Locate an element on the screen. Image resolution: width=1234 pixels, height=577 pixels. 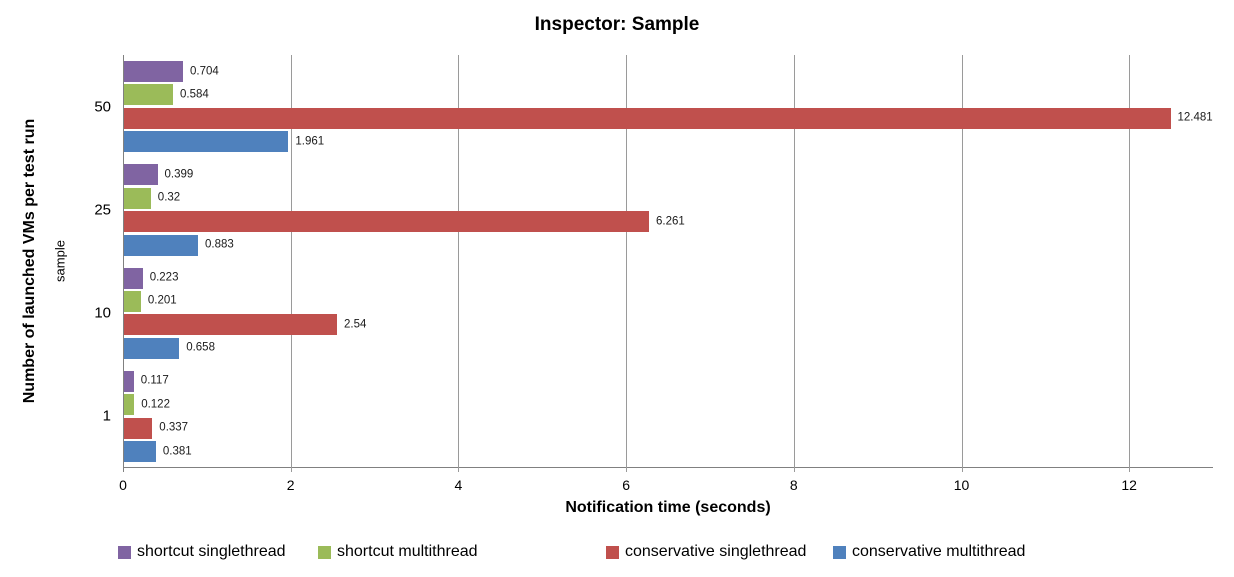
bar-value-label: 0.223 is located at coordinates (164, 277).